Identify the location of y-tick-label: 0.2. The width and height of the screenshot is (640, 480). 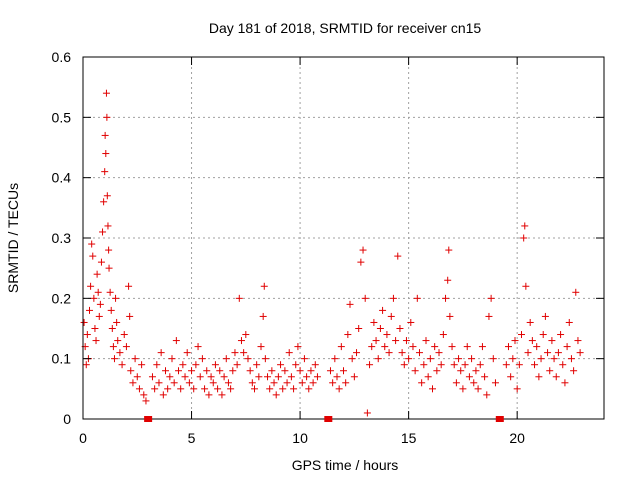
(62, 298).